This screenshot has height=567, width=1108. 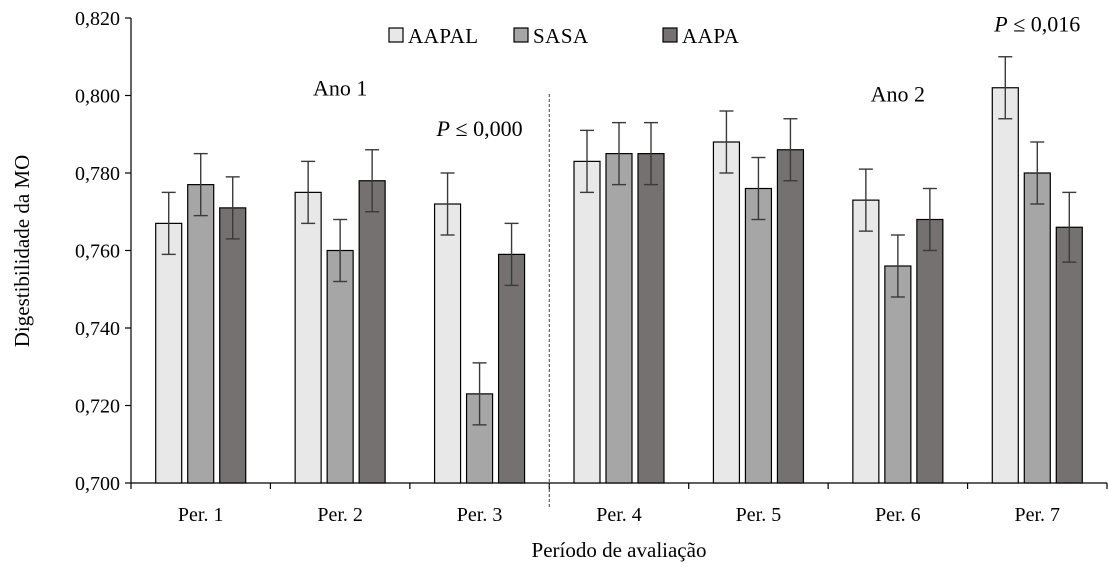 I want to click on legend: AAPAL SASA AAPA, so click(x=564, y=36).